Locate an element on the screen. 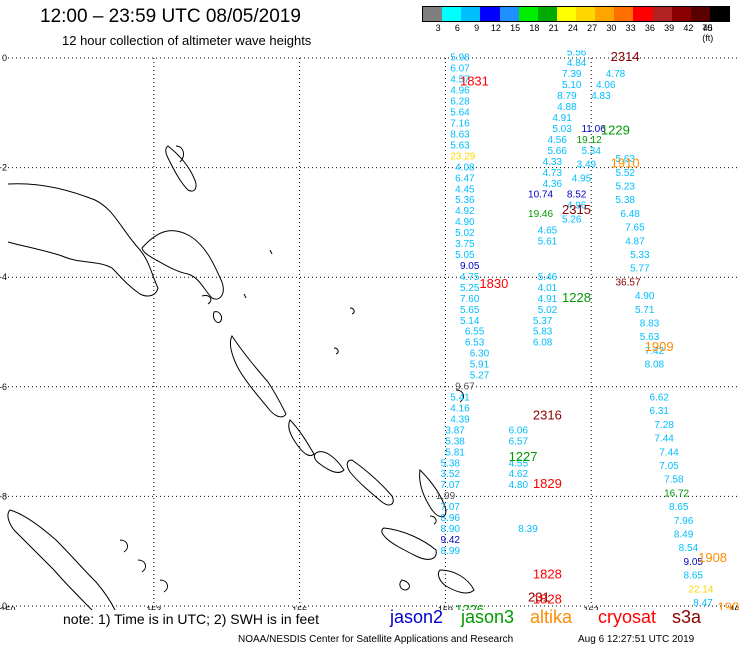 Image resolution: width=740 pixels, height=650 pixels. wave-height-reading: 6.07 is located at coordinates (460, 69).